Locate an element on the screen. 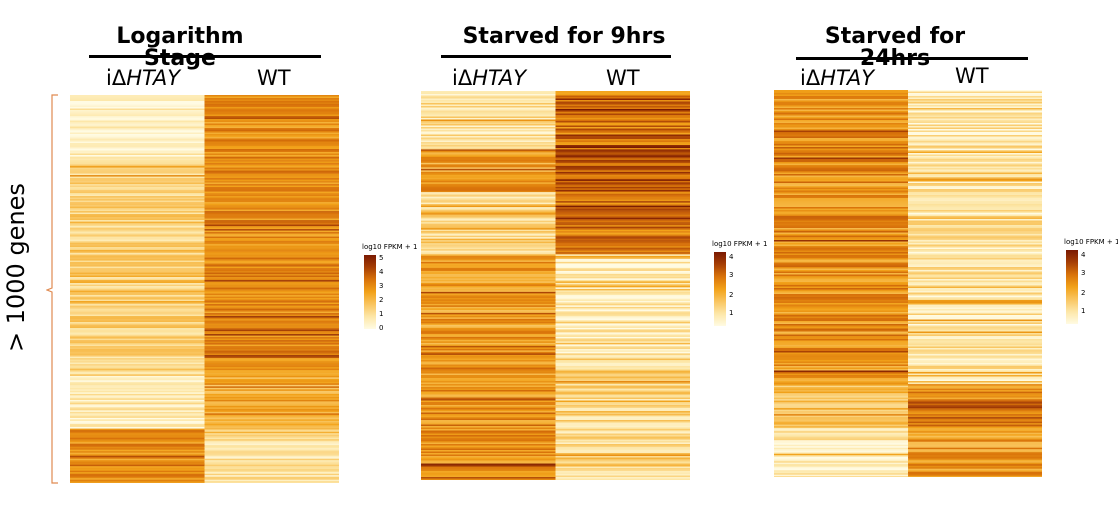 Image resolution: width=1118 pixels, height=508 pixels. legend-tick: 3 is located at coordinates (381, 286).